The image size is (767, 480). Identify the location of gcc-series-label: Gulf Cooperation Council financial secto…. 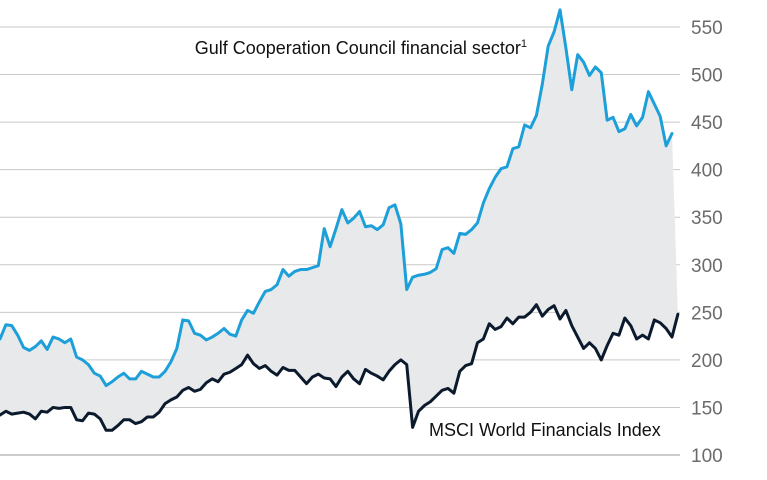
(361, 48).